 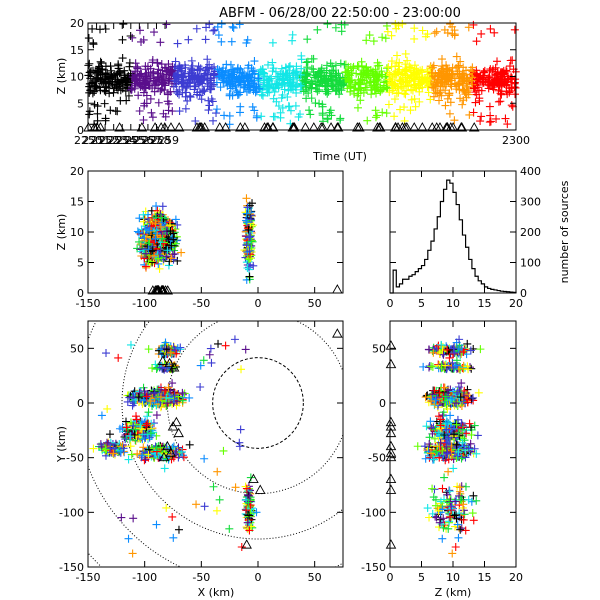 What do you see at coordinates (80, 130) in the screenshot?
I see `y-tick-label: 0` at bounding box center [80, 130].